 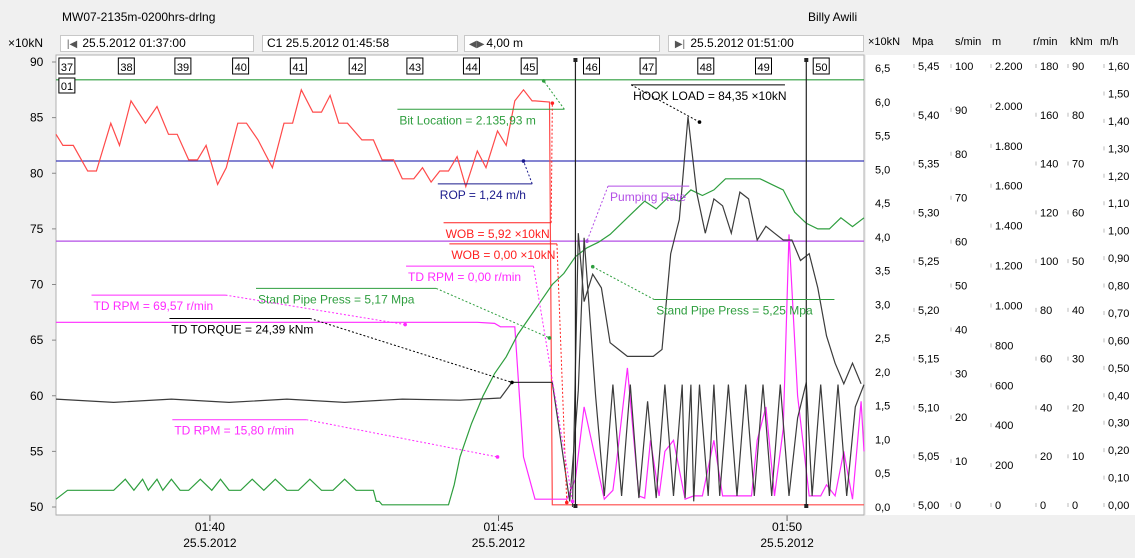 What do you see at coordinates (928, 408) in the screenshot?
I see `right-axis-label: 5,10` at bounding box center [928, 408].